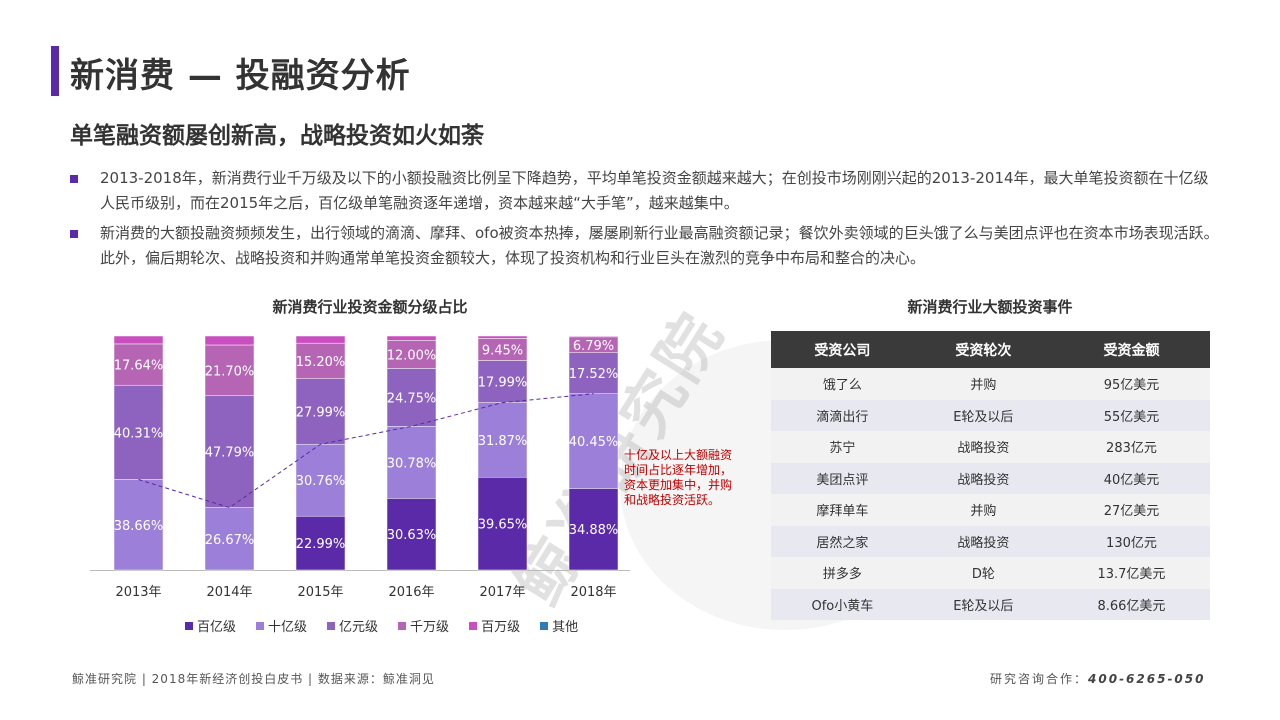 The image size is (1280, 720). Describe the element at coordinates (370, 307) in the screenshot. I see `chart-title: 新消费行业投资金额分级占比` at that location.